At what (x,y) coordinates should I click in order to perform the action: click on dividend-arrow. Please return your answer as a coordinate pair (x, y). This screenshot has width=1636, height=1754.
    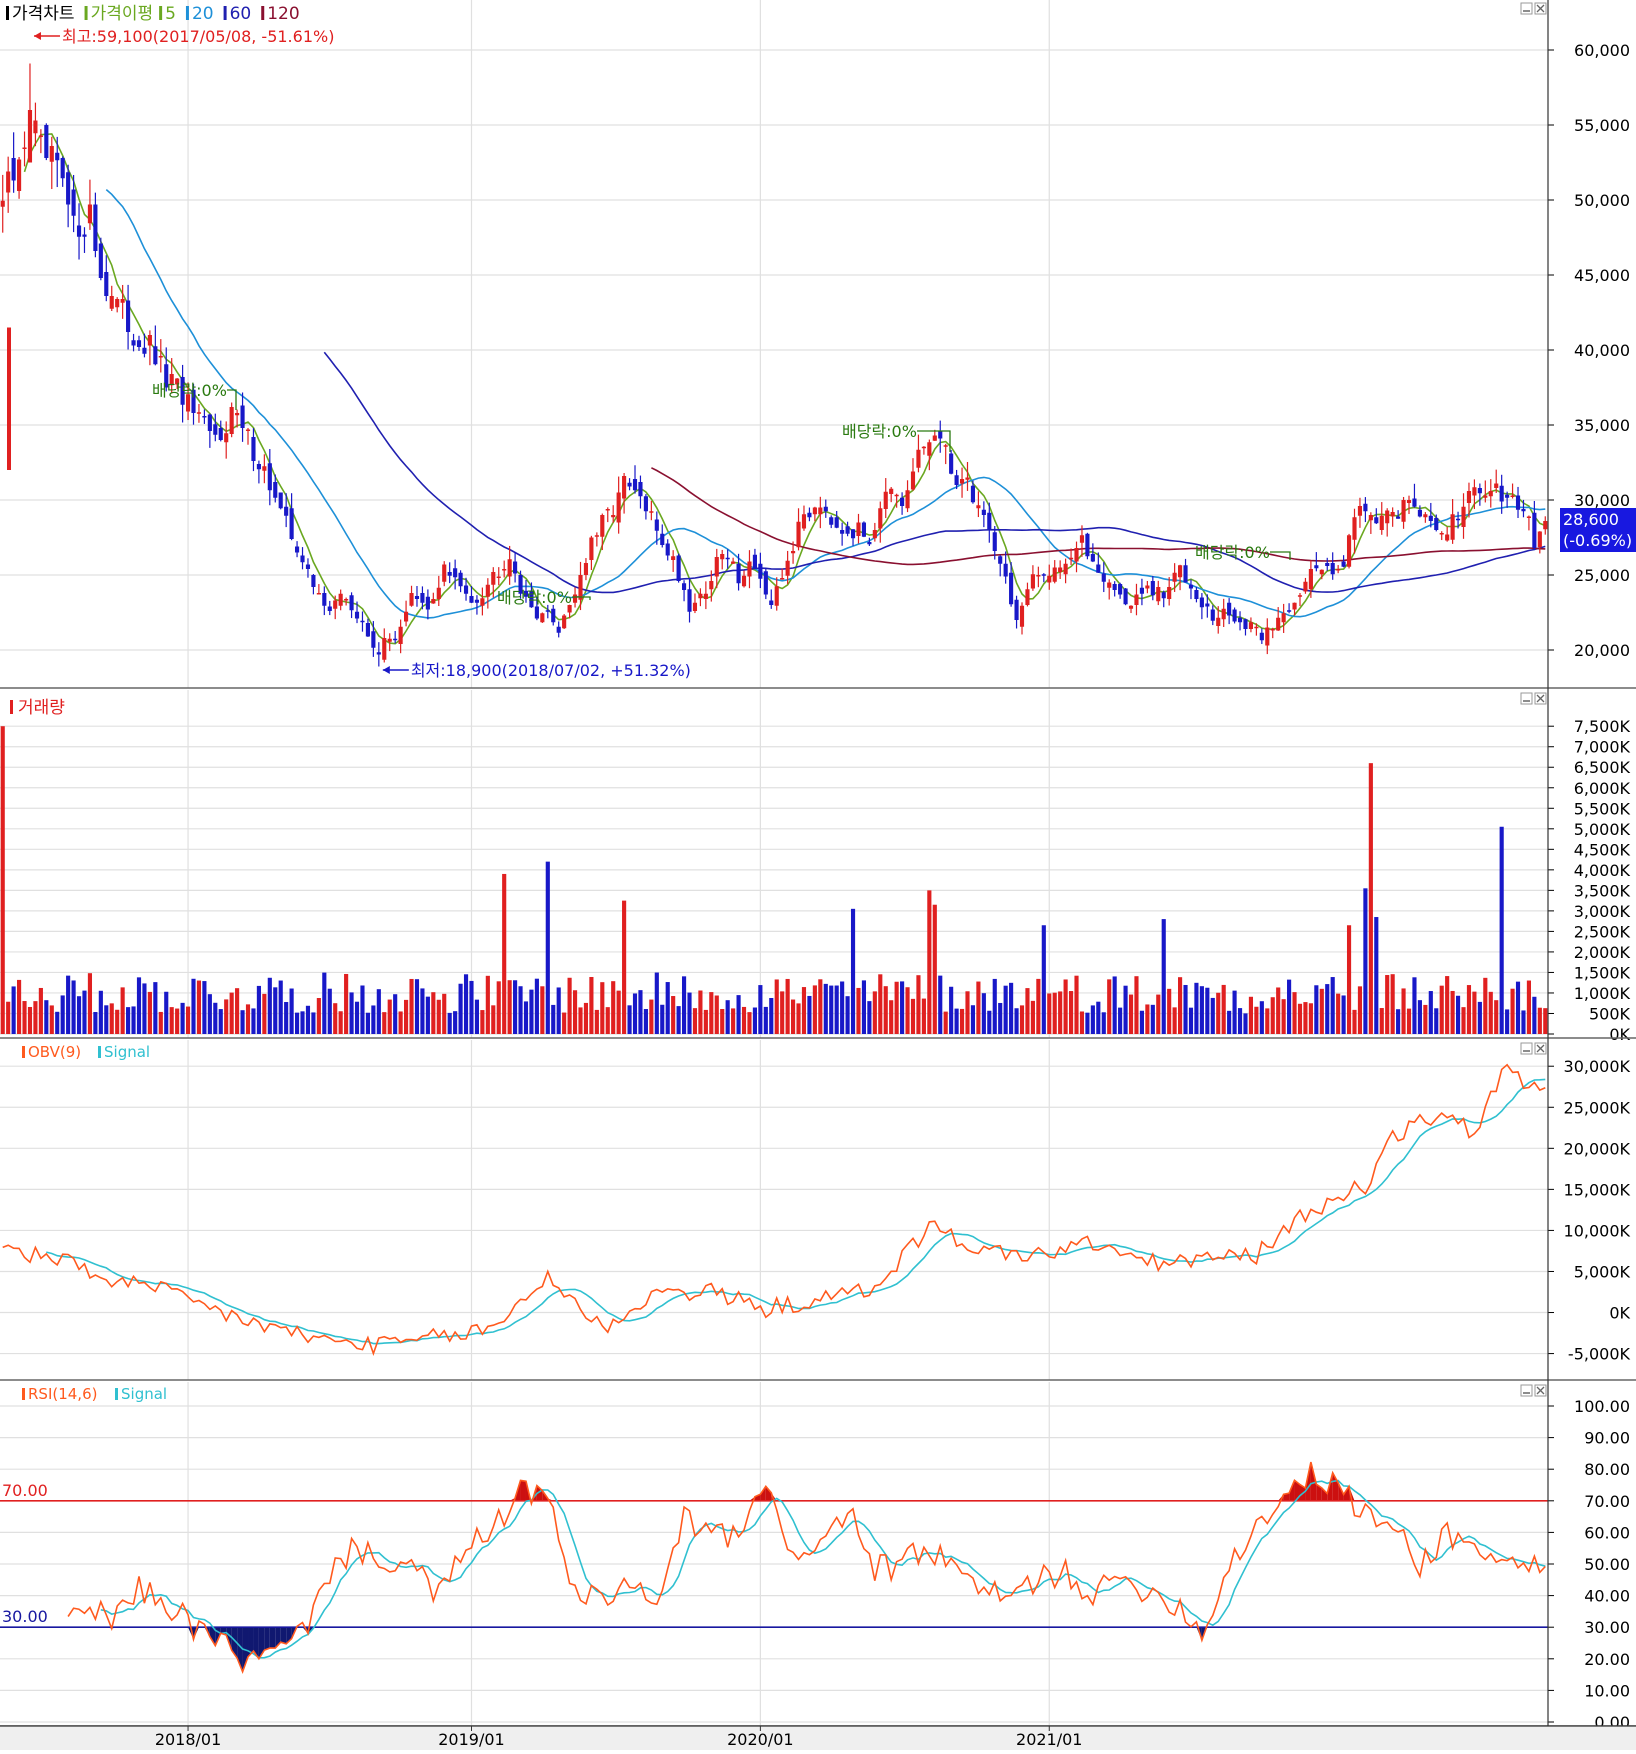
    Looking at the image, I should click on (1280, 555).